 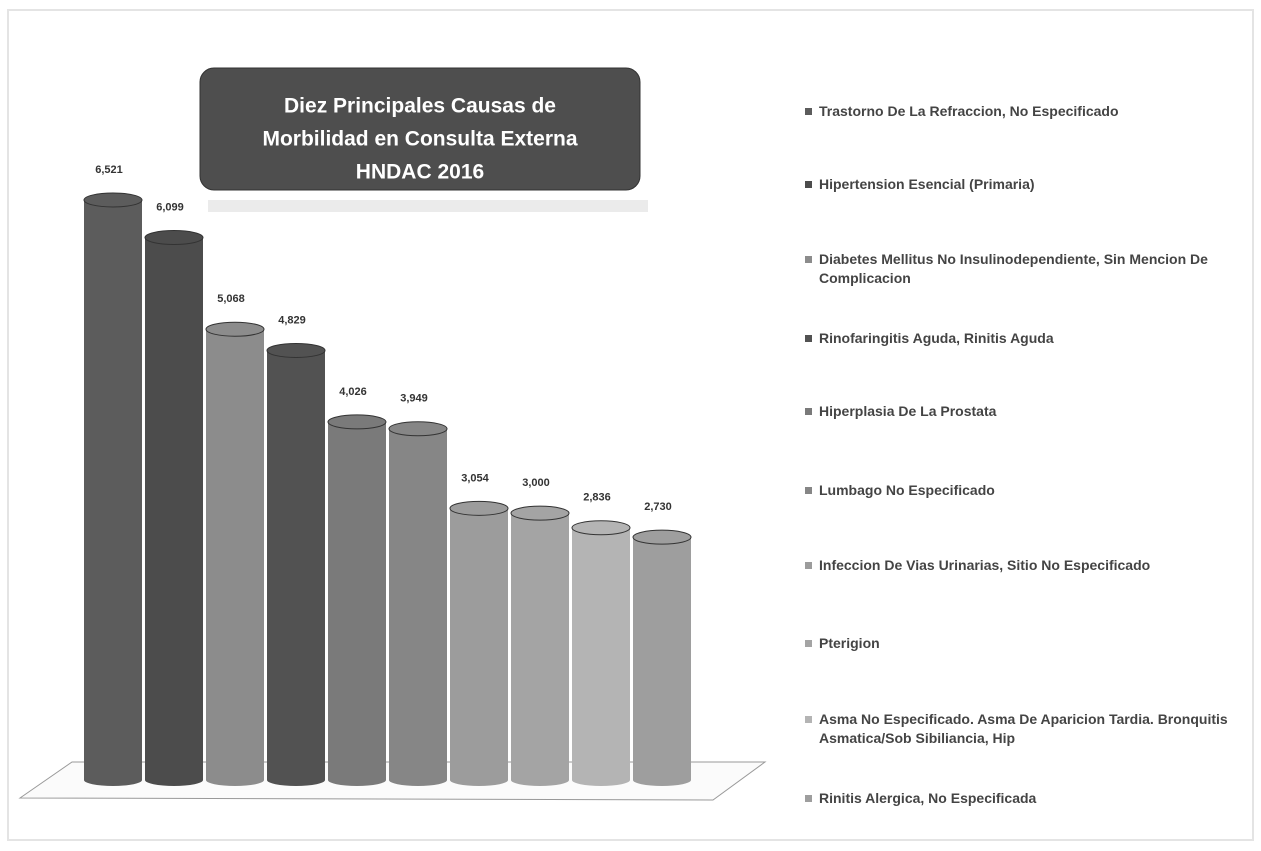 What do you see at coordinates (928, 798) in the screenshot?
I see `legend-label: Rinitis Alergica, No Especificada` at bounding box center [928, 798].